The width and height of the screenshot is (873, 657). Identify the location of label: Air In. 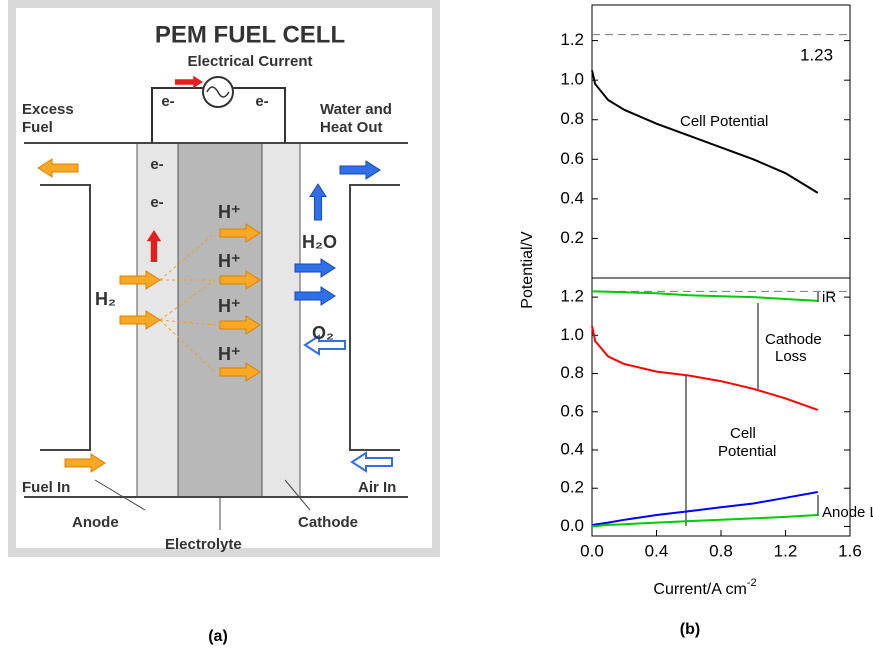
(377, 487).